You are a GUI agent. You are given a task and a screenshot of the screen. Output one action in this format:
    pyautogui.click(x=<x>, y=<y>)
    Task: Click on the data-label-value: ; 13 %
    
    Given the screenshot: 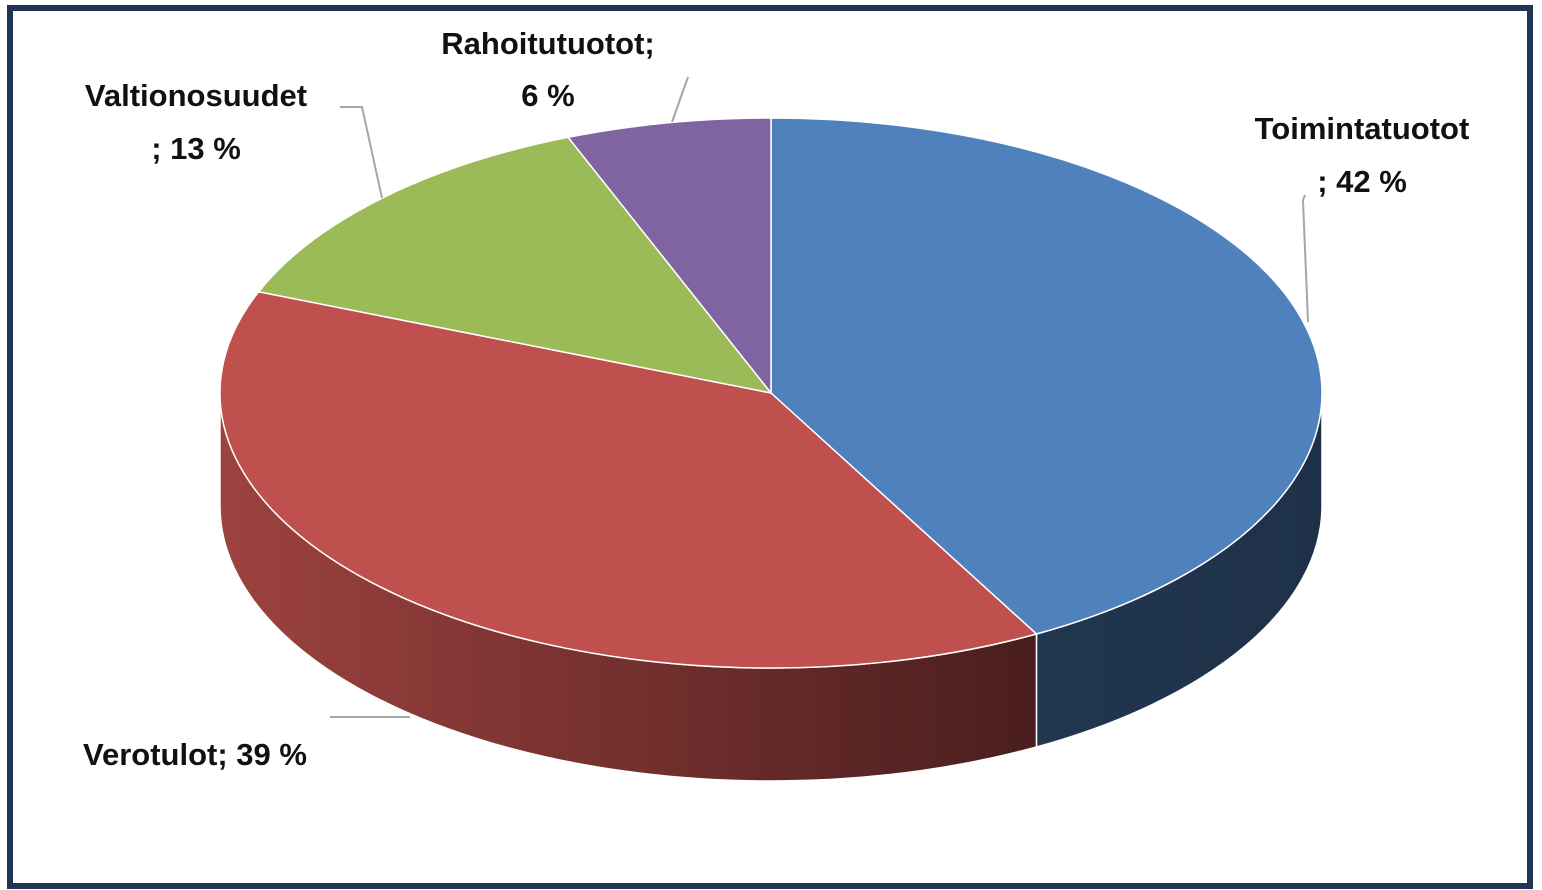 What is the action you would take?
    pyautogui.click(x=196, y=148)
    